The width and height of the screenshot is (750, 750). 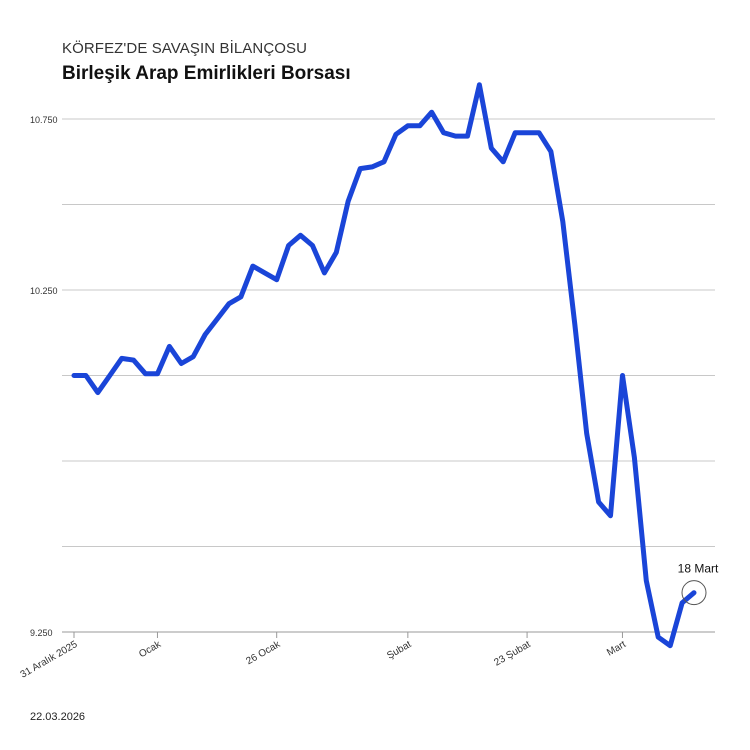 What do you see at coordinates (698, 569) in the screenshot?
I see `last-point-label: 18 Mart` at bounding box center [698, 569].